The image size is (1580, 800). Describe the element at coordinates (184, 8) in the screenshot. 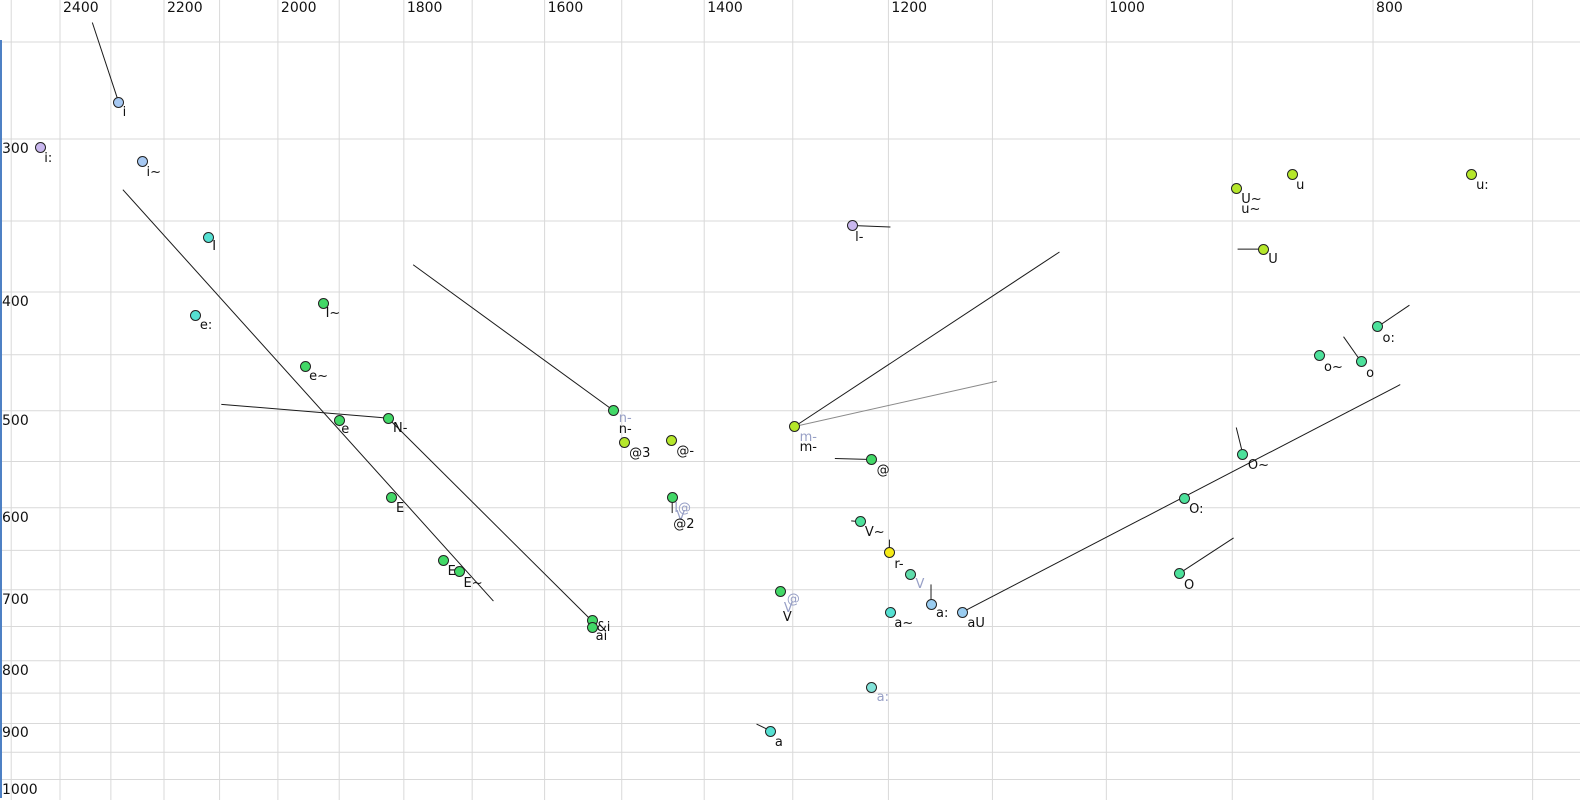

I see `x-tick-label: 2200` at that location.